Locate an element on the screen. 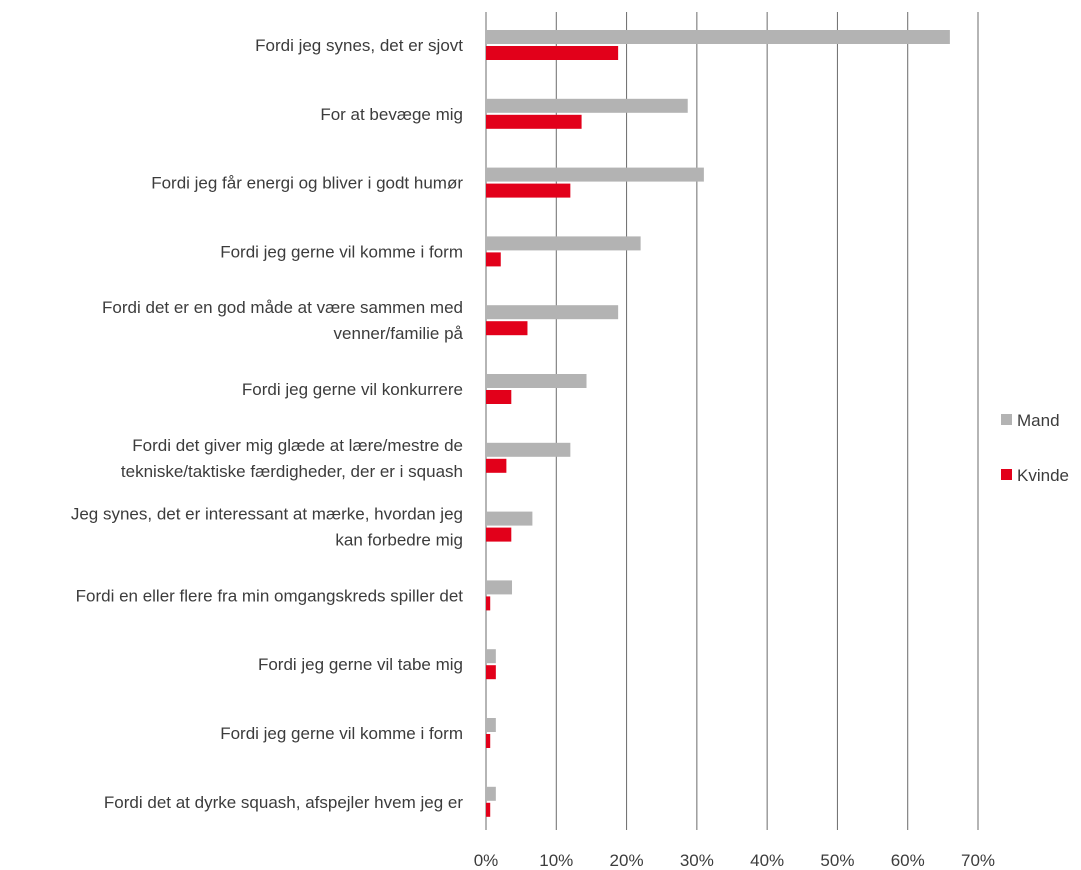 Image resolution: width=1081 pixels, height=870 pixels. legend-swatch-mand is located at coordinates (1006, 419).